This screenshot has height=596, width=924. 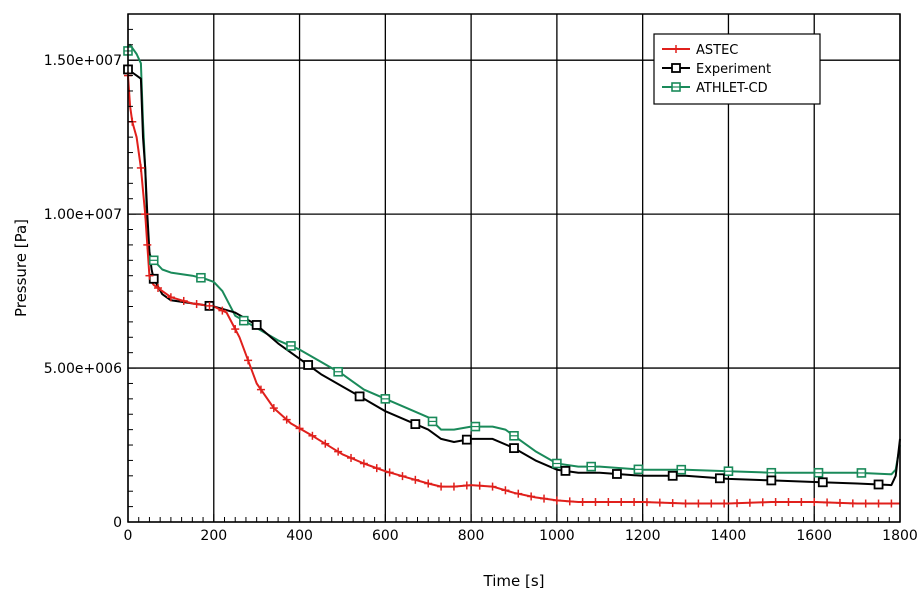 I want to click on x-tick-label: 600, so click(x=385, y=536).